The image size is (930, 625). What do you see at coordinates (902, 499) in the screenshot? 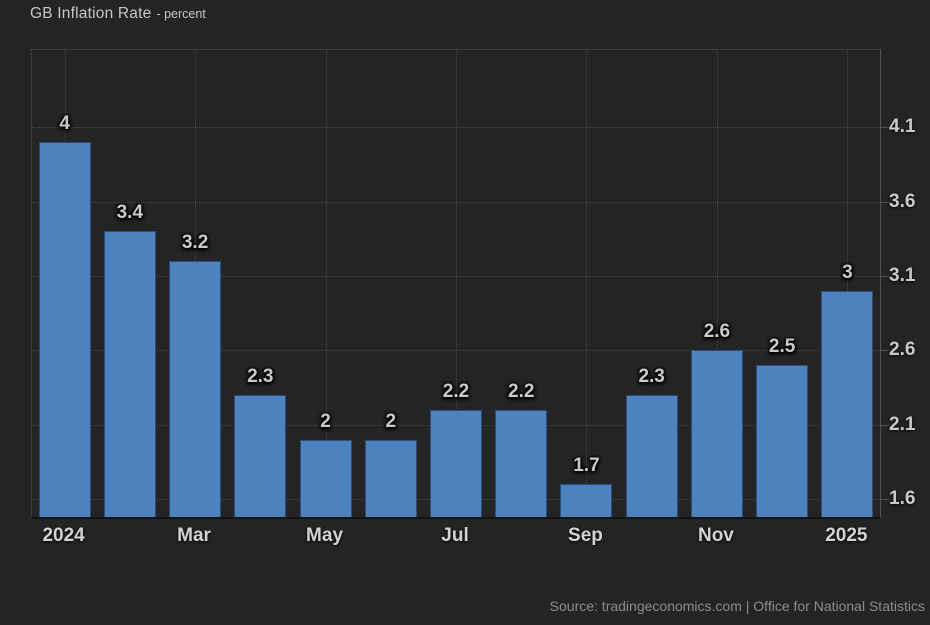
I see `y-axis-tick-label: 1.6` at bounding box center [902, 499].